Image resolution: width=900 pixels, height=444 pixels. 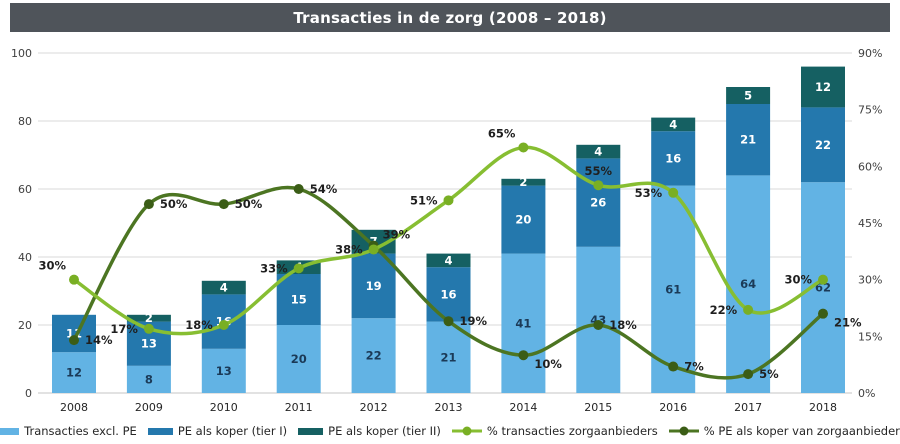 What do you see at coordinates (523, 407) in the screenshot?
I see `x-axis-label: 2014` at bounding box center [523, 407].